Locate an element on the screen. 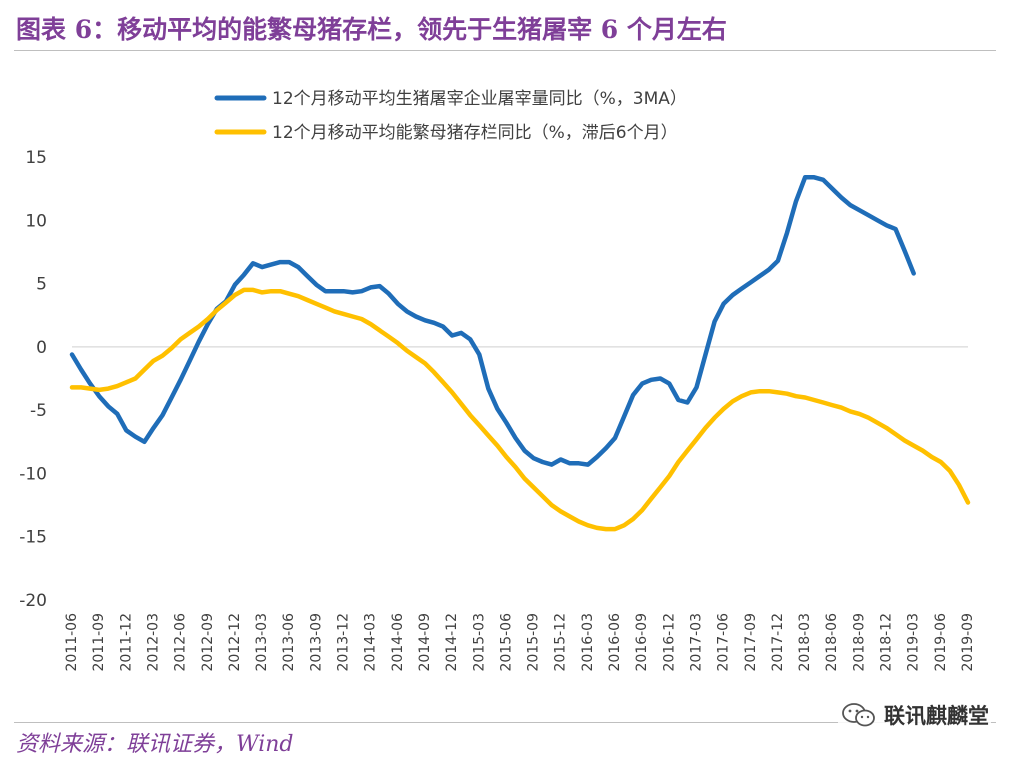 This screenshot has height=760, width=1025. x-tick-label: 2015-03 is located at coordinates (479, 642).